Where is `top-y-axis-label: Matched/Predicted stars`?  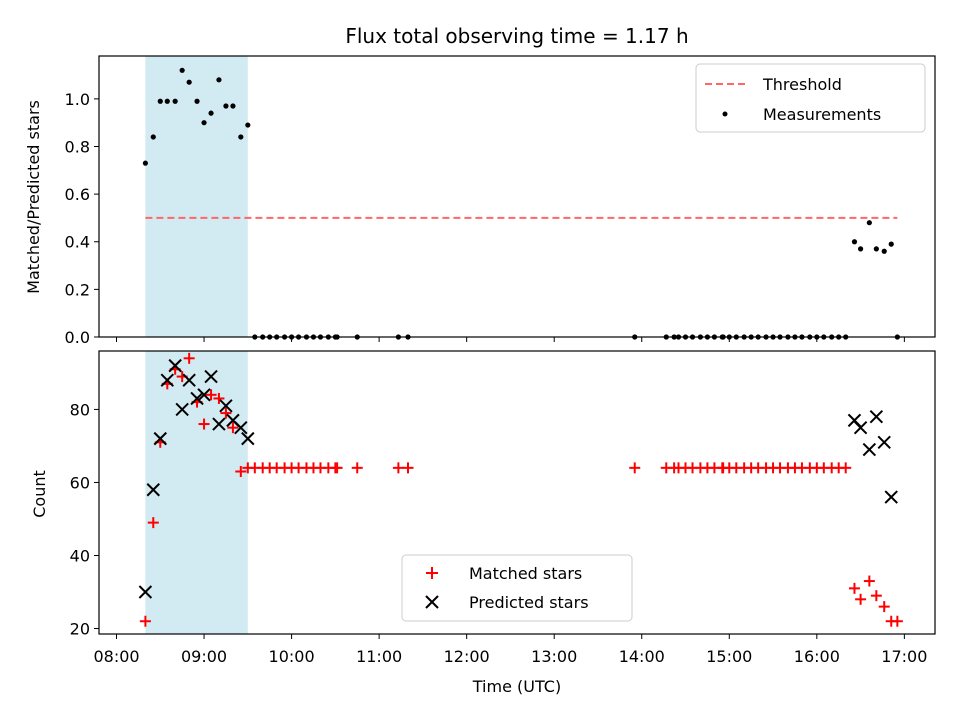
top-y-axis-label: Matched/Predicted stars is located at coordinates (33, 197).